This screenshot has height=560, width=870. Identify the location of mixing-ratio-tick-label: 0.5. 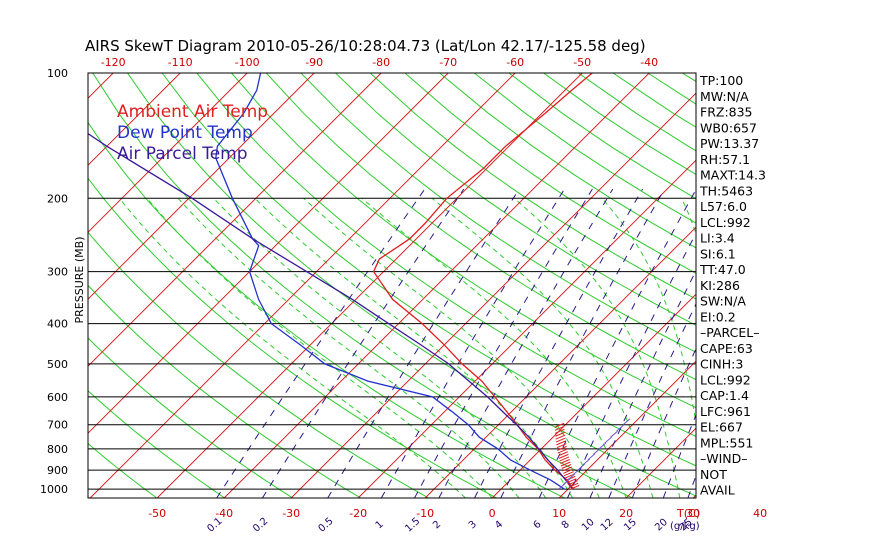
(325, 525).